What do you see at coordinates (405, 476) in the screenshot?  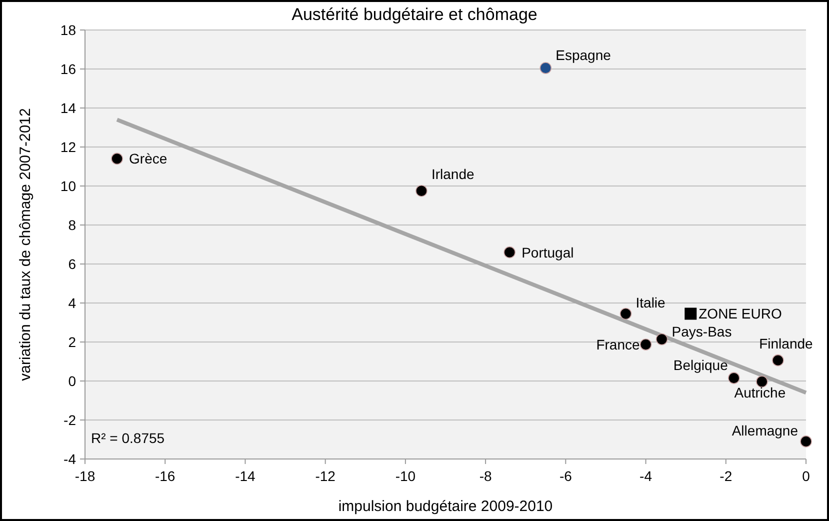 I see `x-tick-label: -10` at bounding box center [405, 476].